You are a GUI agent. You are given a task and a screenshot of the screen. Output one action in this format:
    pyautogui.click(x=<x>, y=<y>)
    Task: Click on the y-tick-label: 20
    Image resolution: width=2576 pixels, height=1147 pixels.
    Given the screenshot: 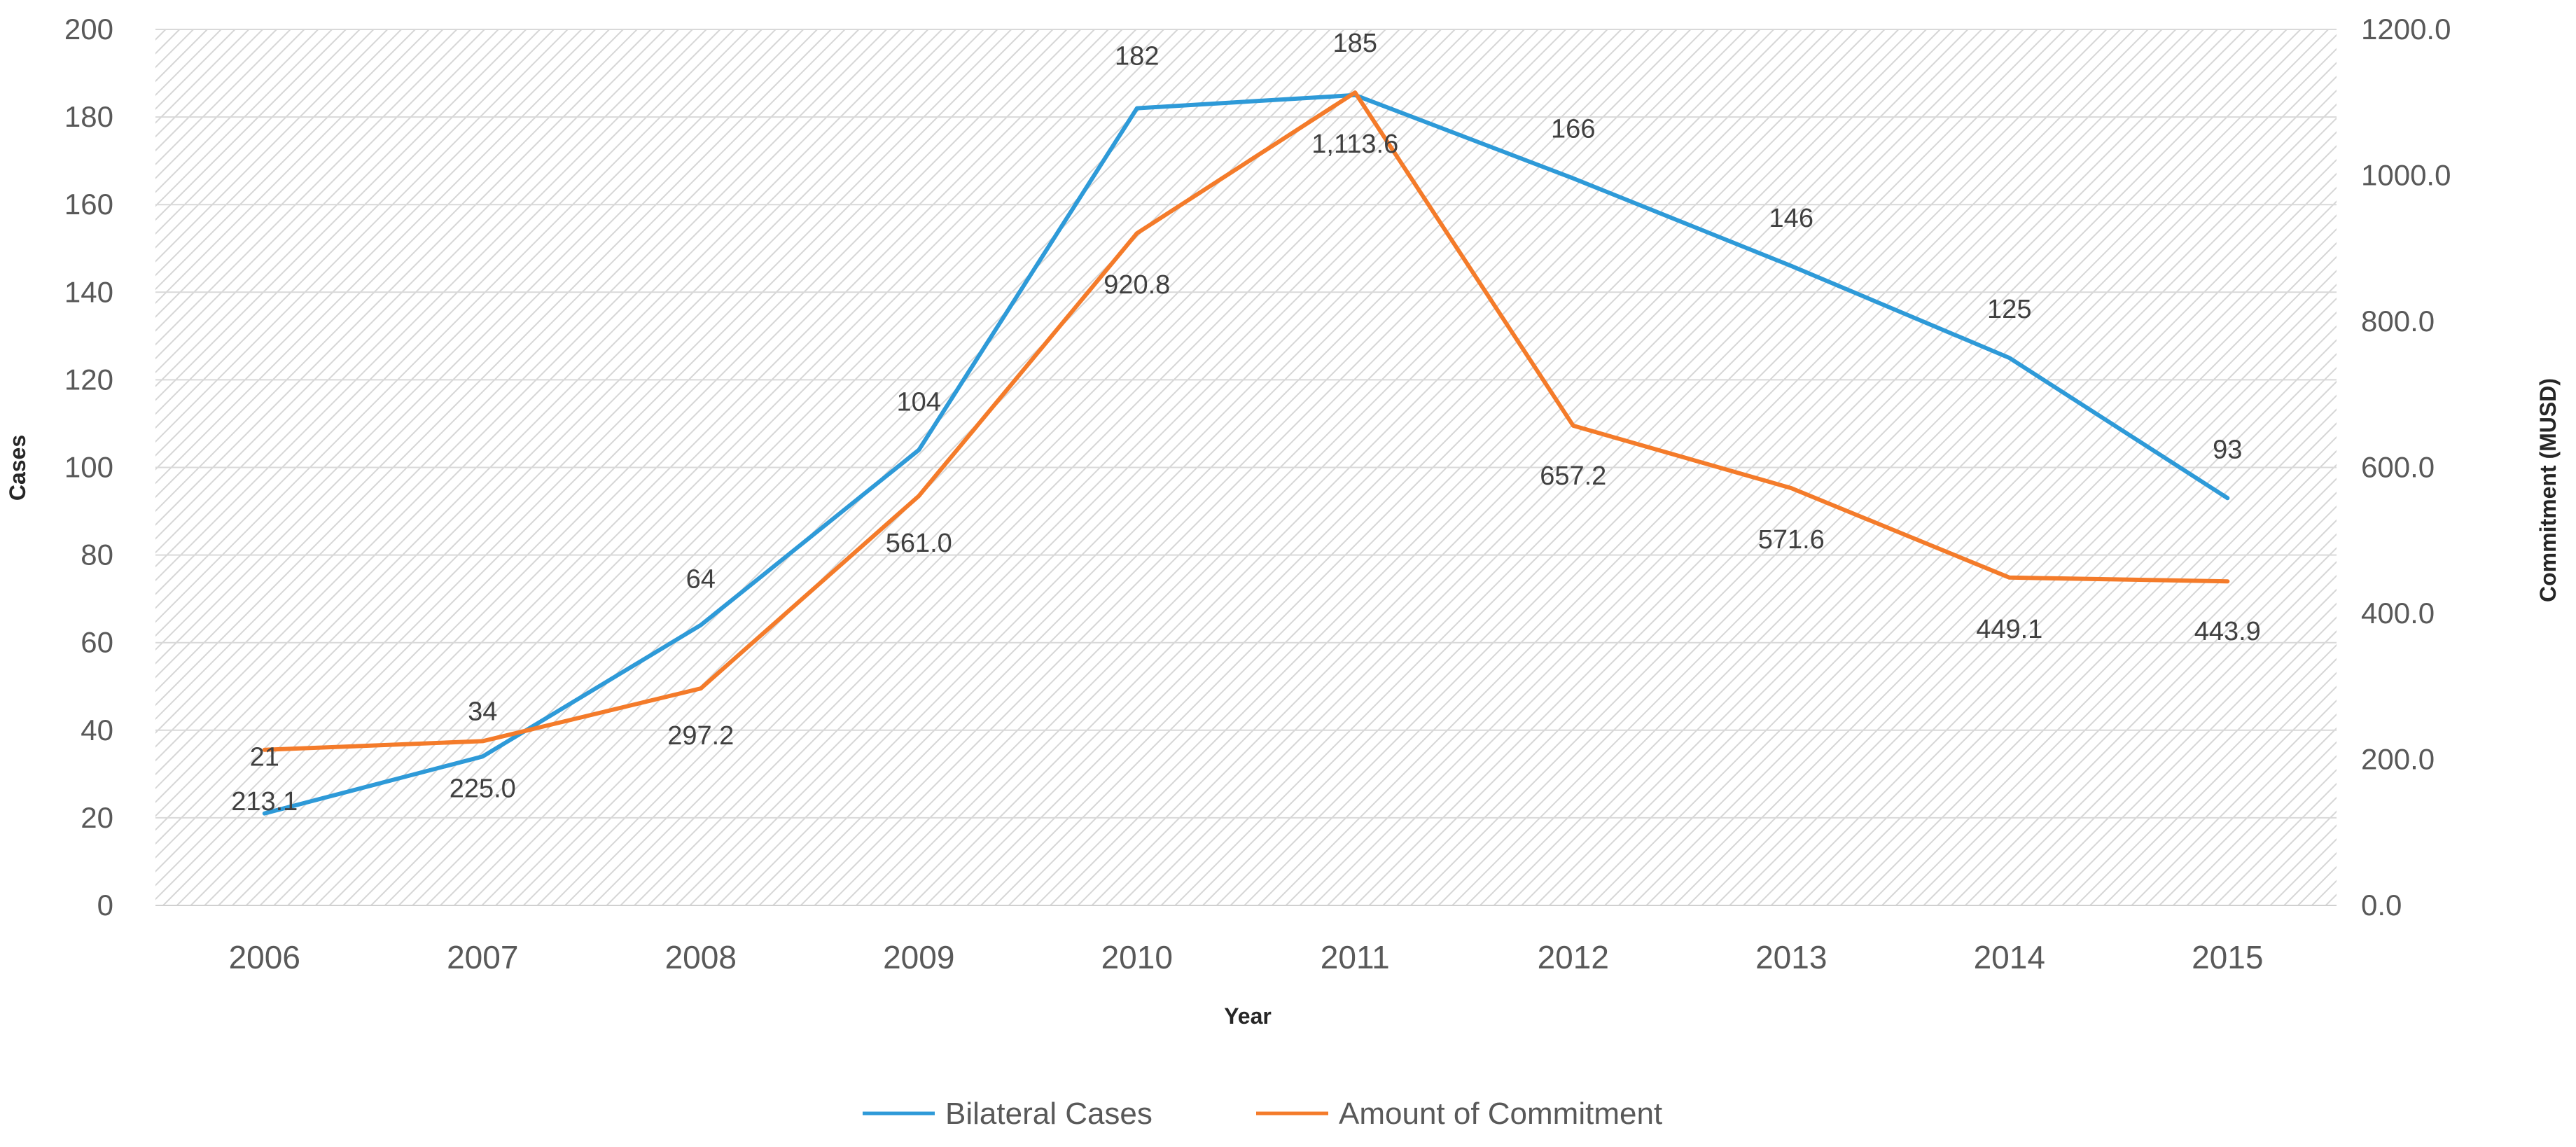 What is the action you would take?
    pyautogui.click(x=97, y=817)
    